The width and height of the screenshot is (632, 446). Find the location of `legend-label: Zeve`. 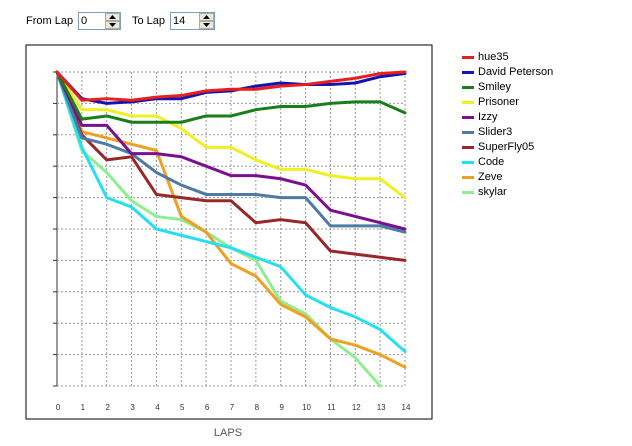

legend-label: Zeve is located at coordinates (490, 177).